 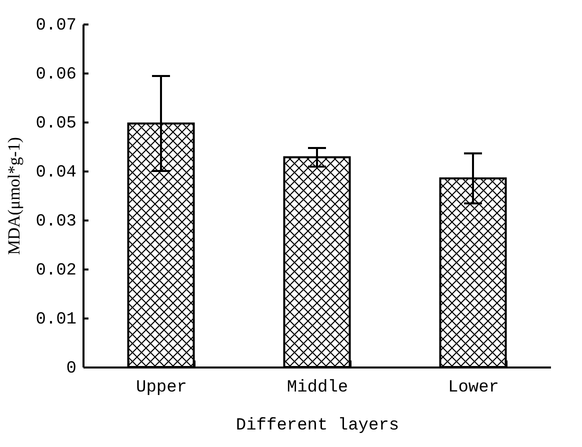 I want to click on y-tick-label: 0.04, so click(x=56, y=173).